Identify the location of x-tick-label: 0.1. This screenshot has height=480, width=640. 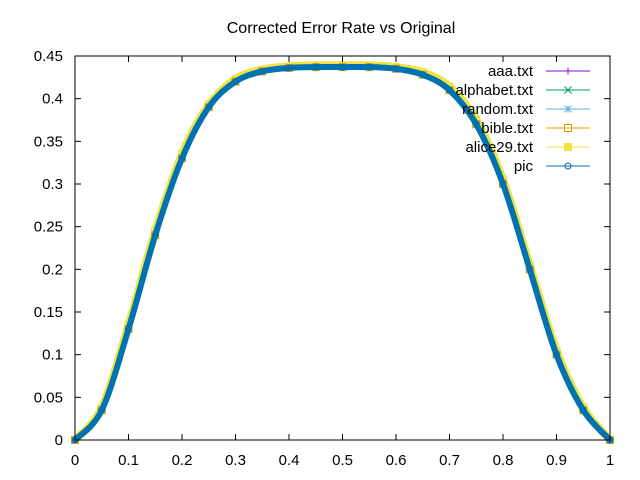
(128, 460).